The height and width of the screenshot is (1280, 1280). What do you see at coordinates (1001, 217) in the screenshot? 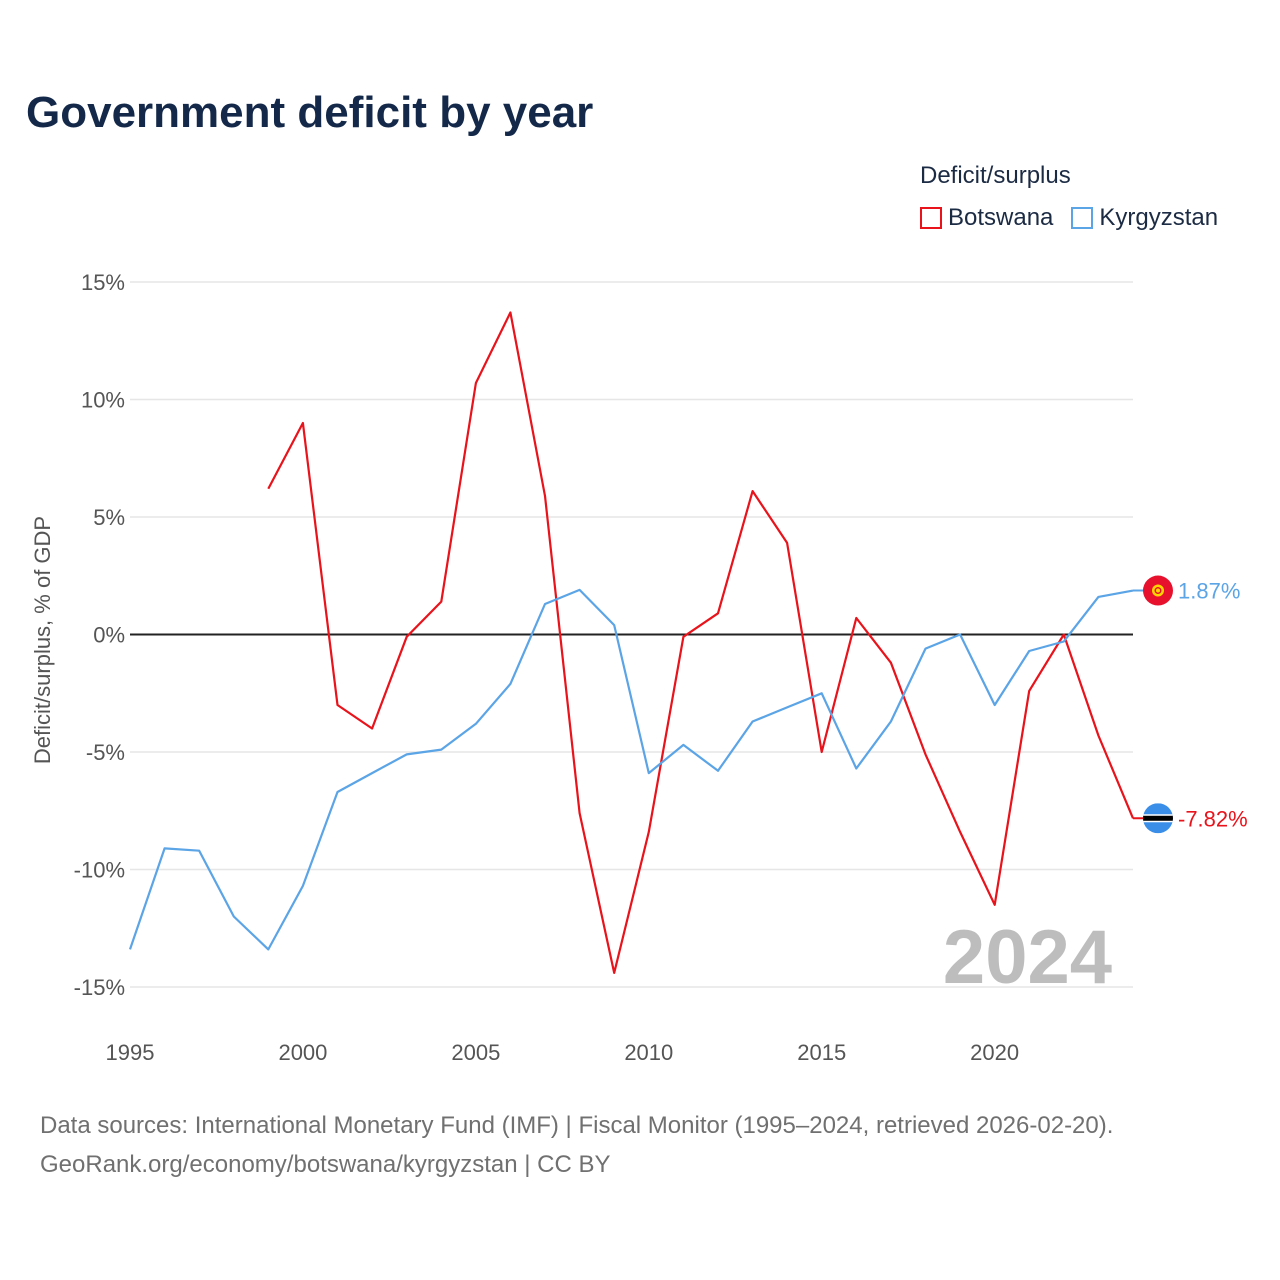
I see `legend-label-botswana: Botswana` at bounding box center [1001, 217].